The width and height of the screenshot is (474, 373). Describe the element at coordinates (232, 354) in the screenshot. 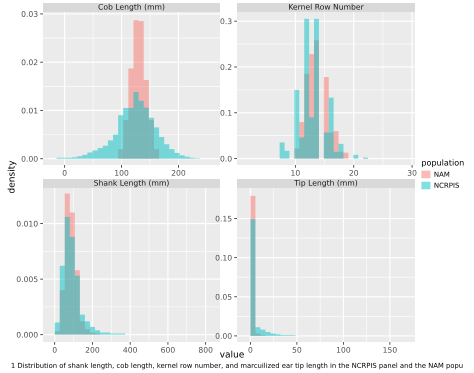

I see `x-axis-title: value` at that location.